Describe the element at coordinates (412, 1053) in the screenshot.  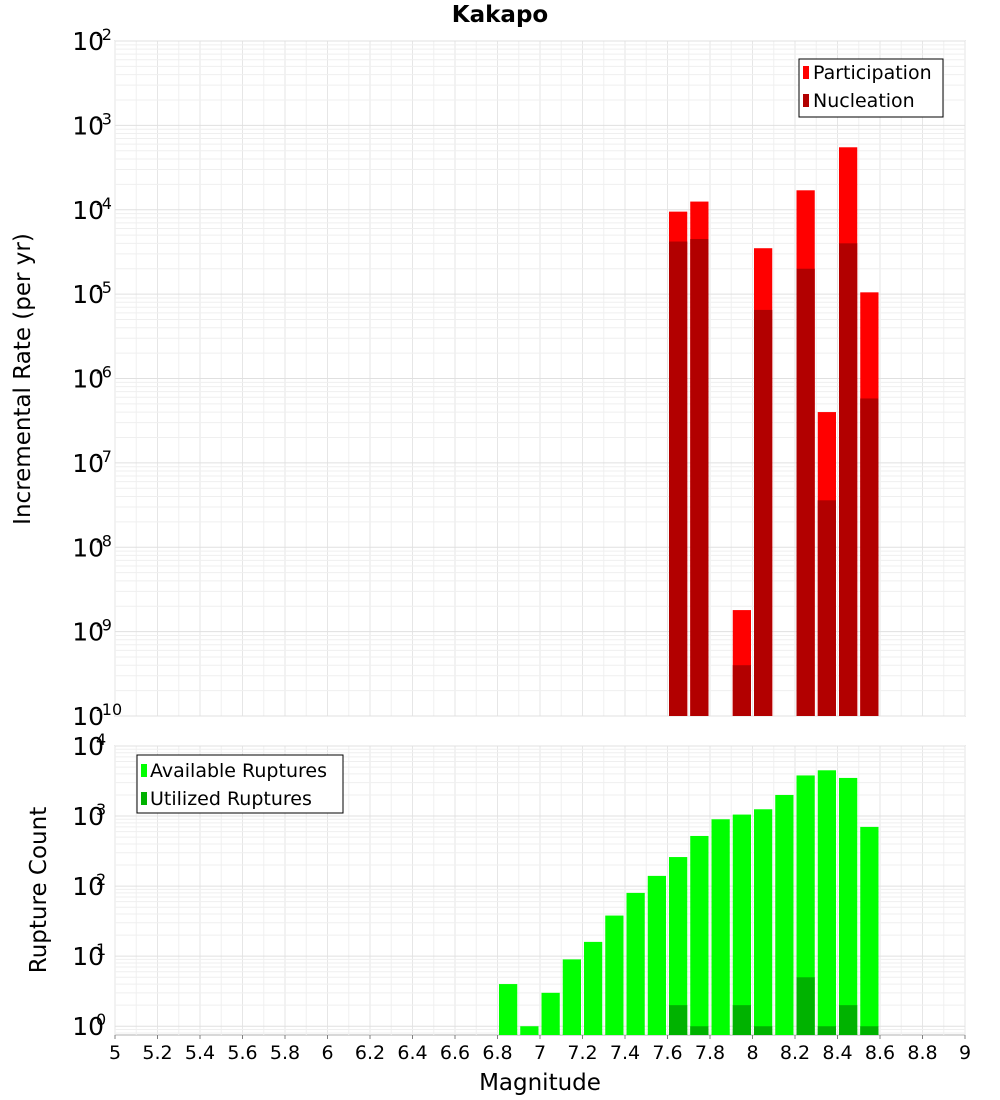
I see `x-tick-label: 6.4` at that location.